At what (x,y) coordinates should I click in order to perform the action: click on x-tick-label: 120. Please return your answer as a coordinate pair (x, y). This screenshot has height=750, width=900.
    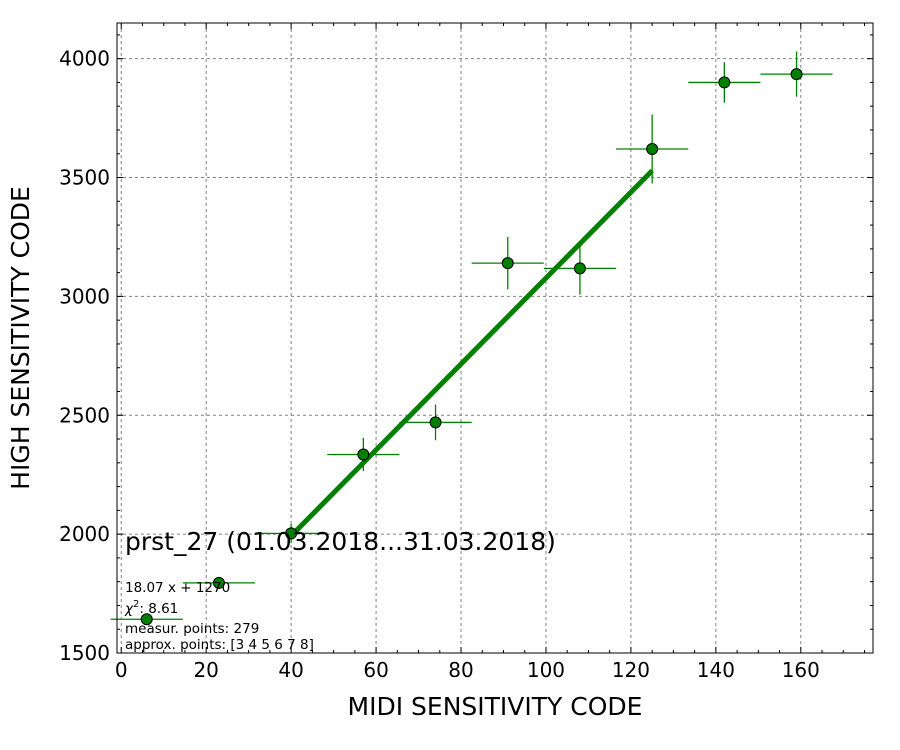
    Looking at the image, I should click on (631, 670).